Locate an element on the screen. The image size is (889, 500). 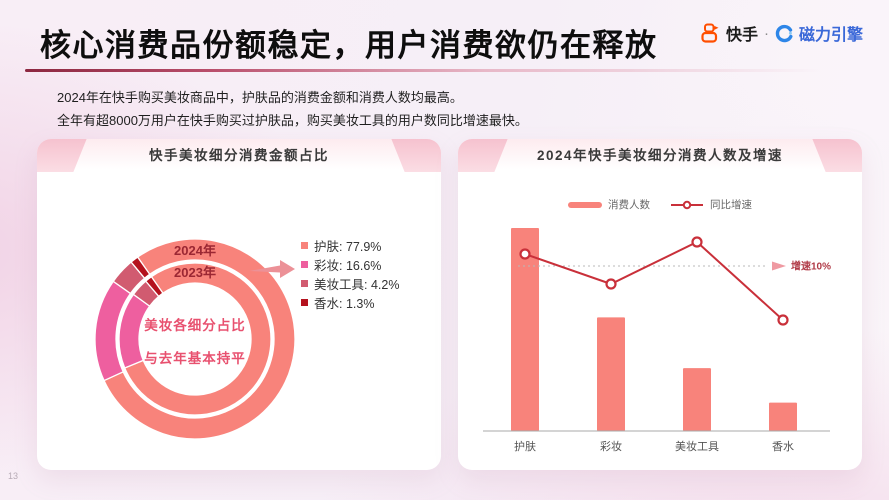
line-series-swatch is located at coordinates (687, 204).